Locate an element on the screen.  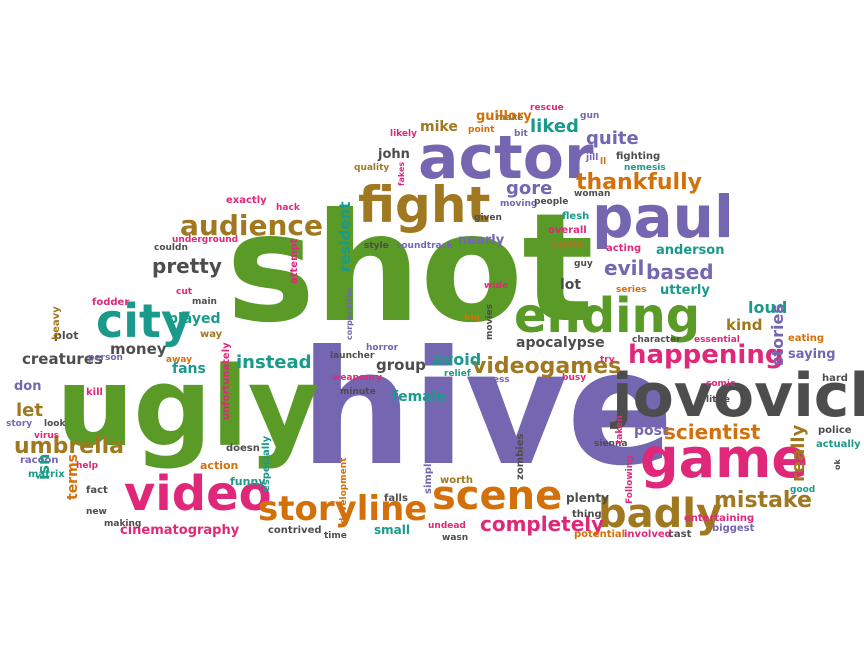
word-underground: underground is located at coordinates (205, 240).